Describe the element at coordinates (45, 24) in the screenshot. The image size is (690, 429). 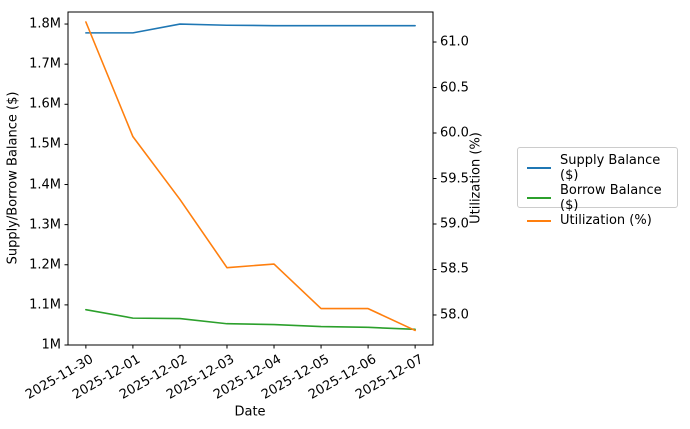
I see `left-axis-tick-label: 1.8M` at that location.